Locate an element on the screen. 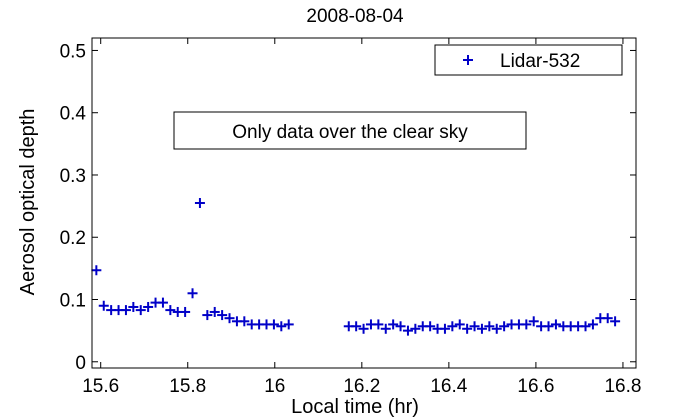  x-tick-label: 16.4 is located at coordinates (448, 386).